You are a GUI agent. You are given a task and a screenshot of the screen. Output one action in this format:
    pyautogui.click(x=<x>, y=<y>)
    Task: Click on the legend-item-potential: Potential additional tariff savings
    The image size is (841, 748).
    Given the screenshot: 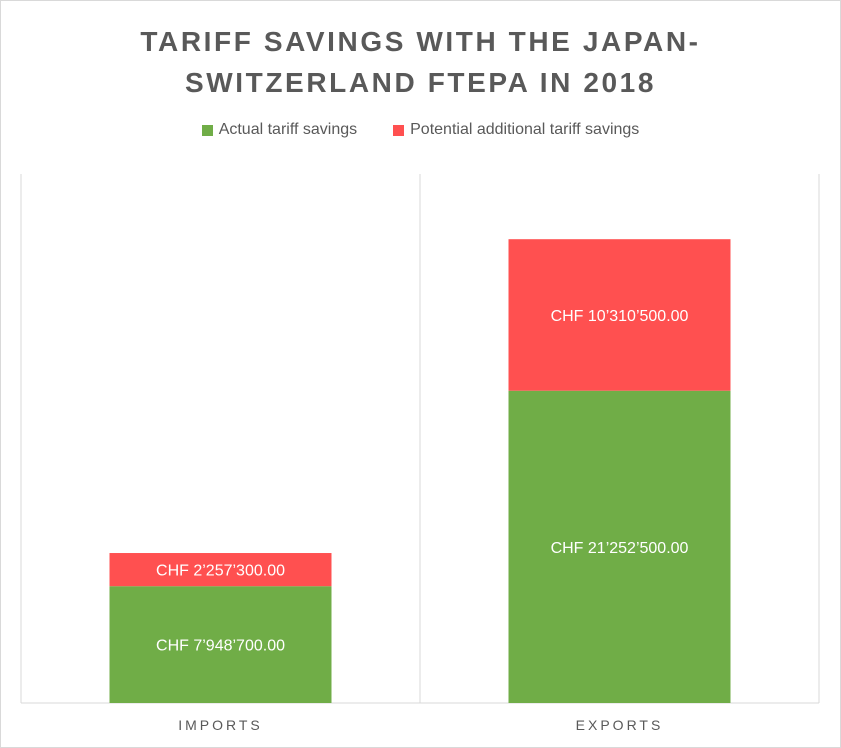 What is the action you would take?
    pyautogui.click(x=516, y=130)
    